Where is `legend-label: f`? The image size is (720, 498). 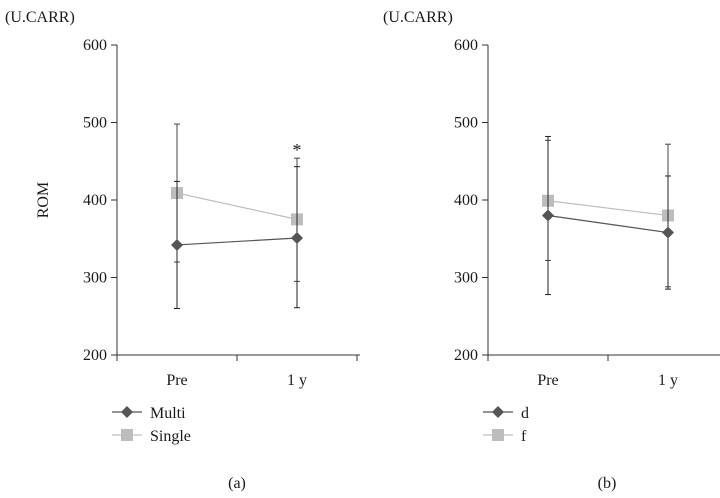
legend-label: f is located at coordinates (524, 436).